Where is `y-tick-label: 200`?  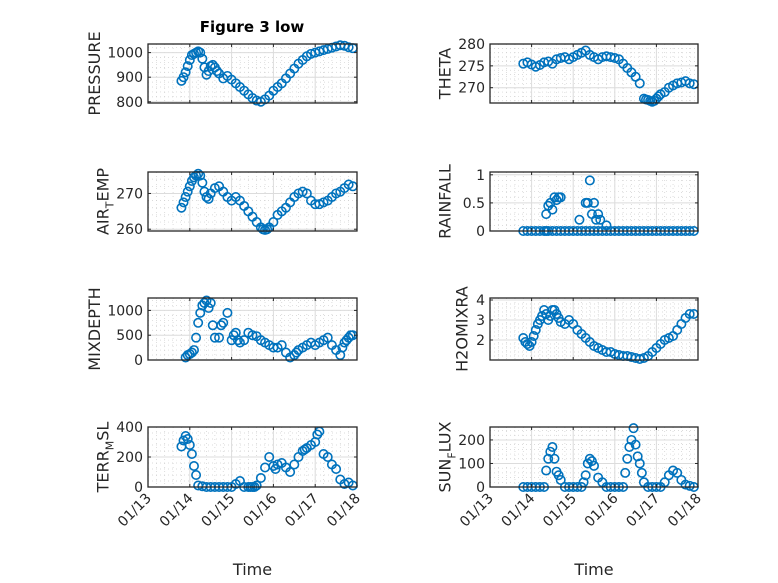
y-tick-label: 200 is located at coordinates (129, 458).